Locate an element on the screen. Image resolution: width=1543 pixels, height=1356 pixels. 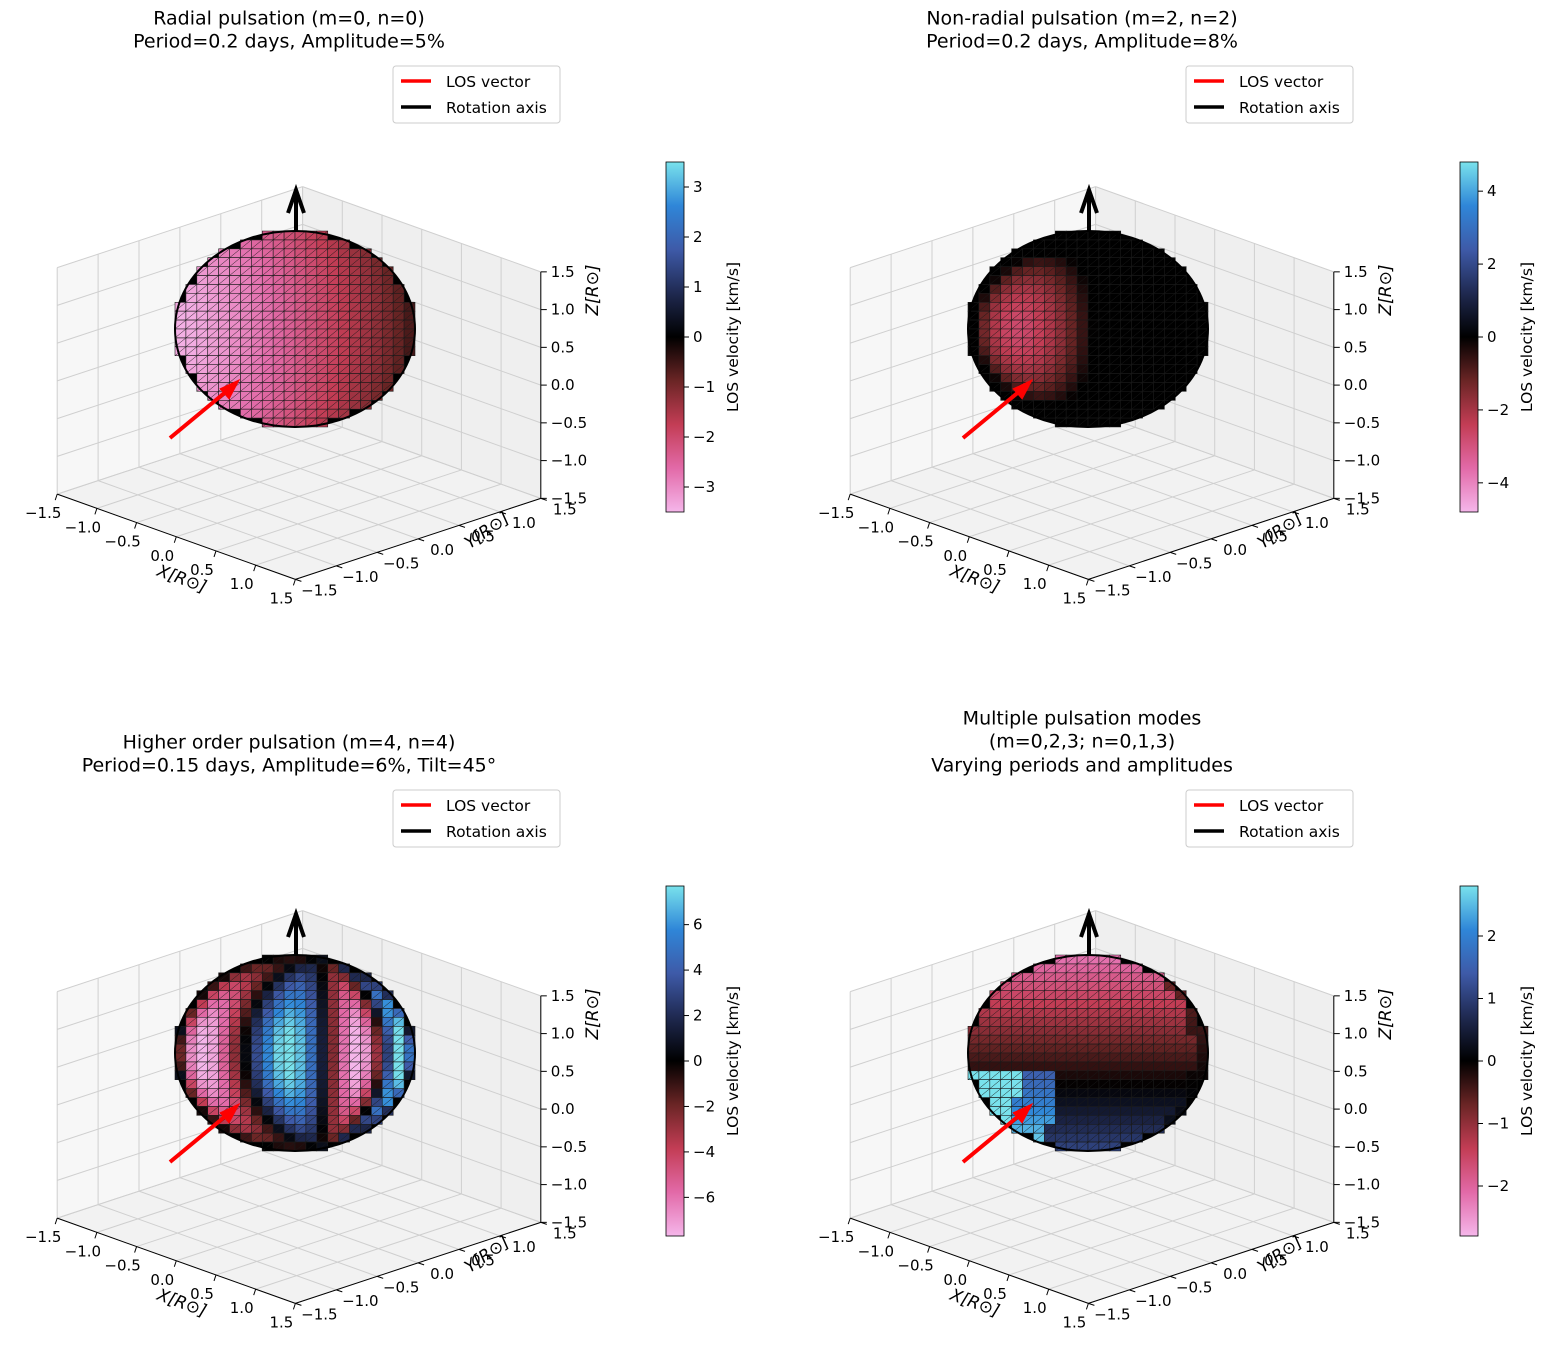
y-tick-label: 1.0 is located at coordinates (1317, 1247).